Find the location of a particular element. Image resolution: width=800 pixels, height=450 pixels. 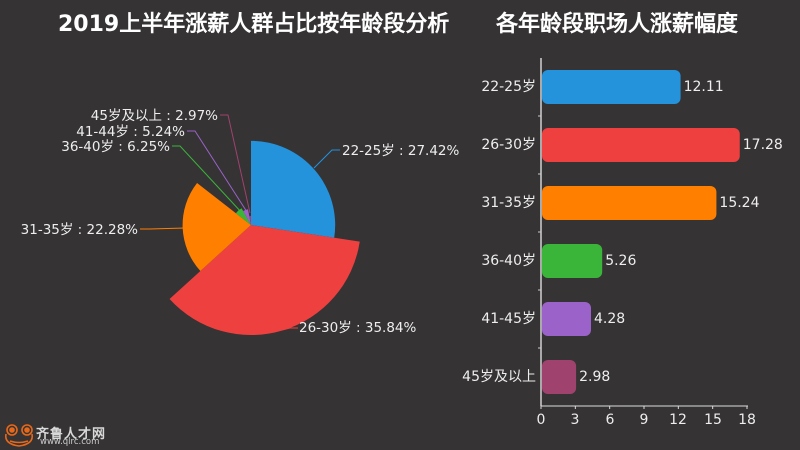

x-tick-label: 9 is located at coordinates (644, 420).